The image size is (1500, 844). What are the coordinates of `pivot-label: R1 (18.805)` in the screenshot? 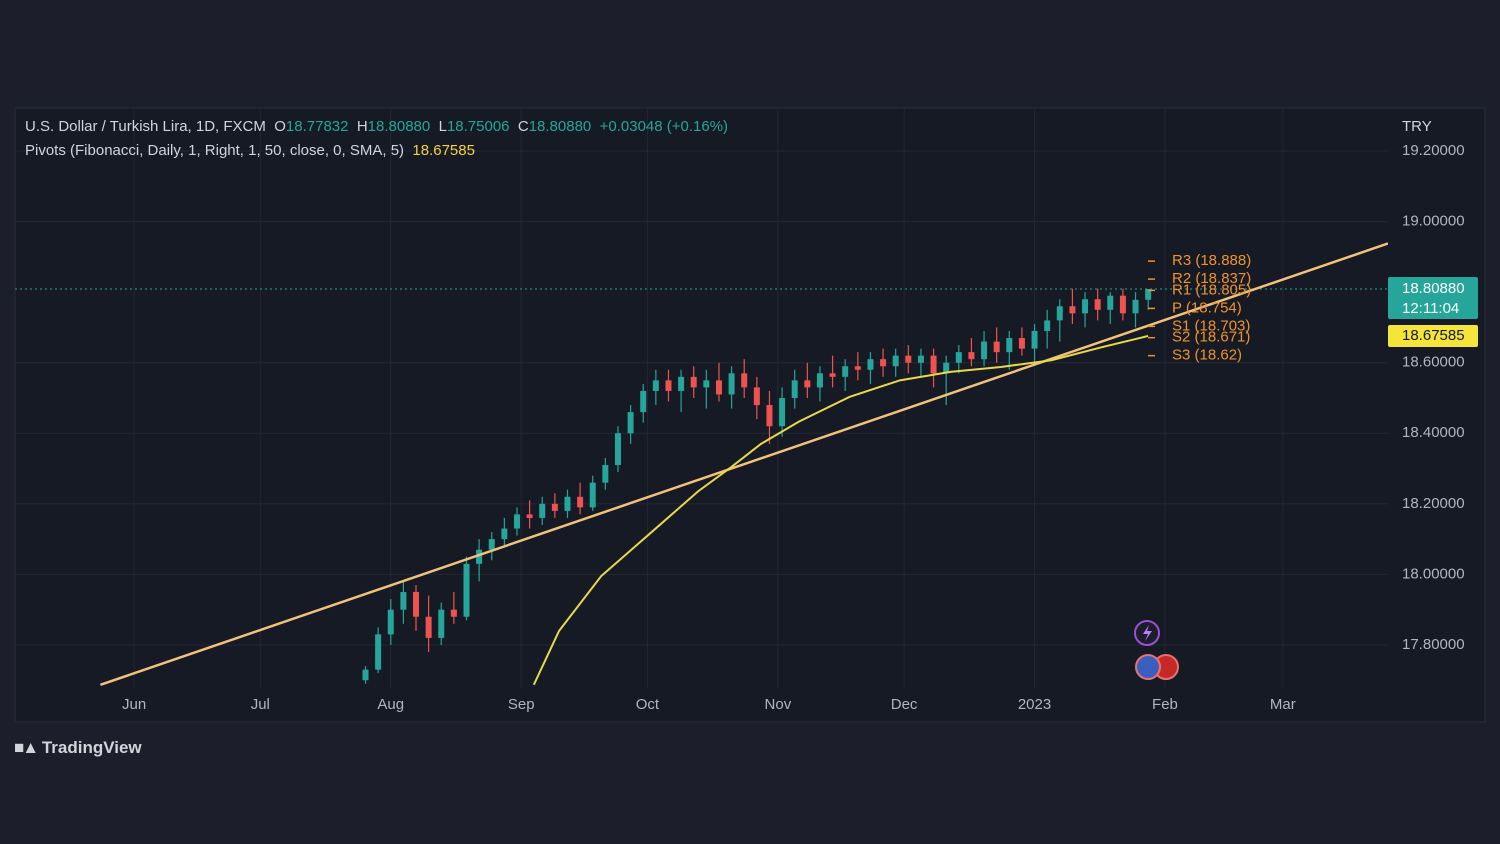 It's located at (1211, 289).